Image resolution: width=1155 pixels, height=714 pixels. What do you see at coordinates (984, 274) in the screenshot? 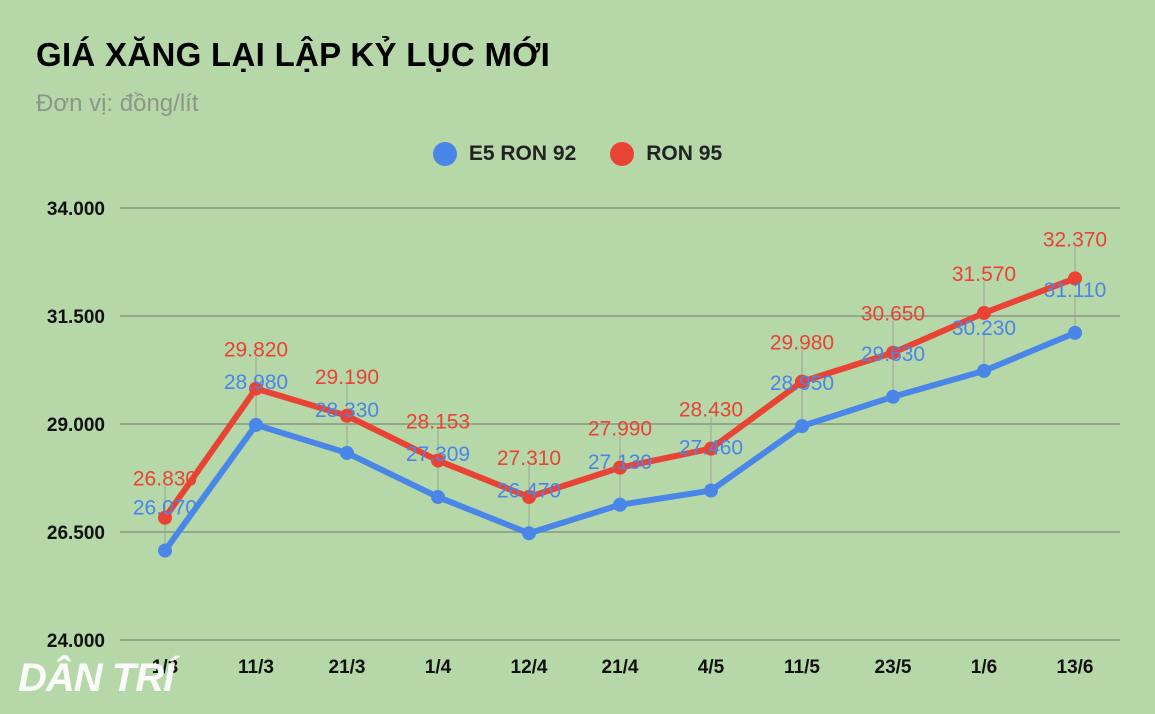
I see `data-label: 31.570` at bounding box center [984, 274].